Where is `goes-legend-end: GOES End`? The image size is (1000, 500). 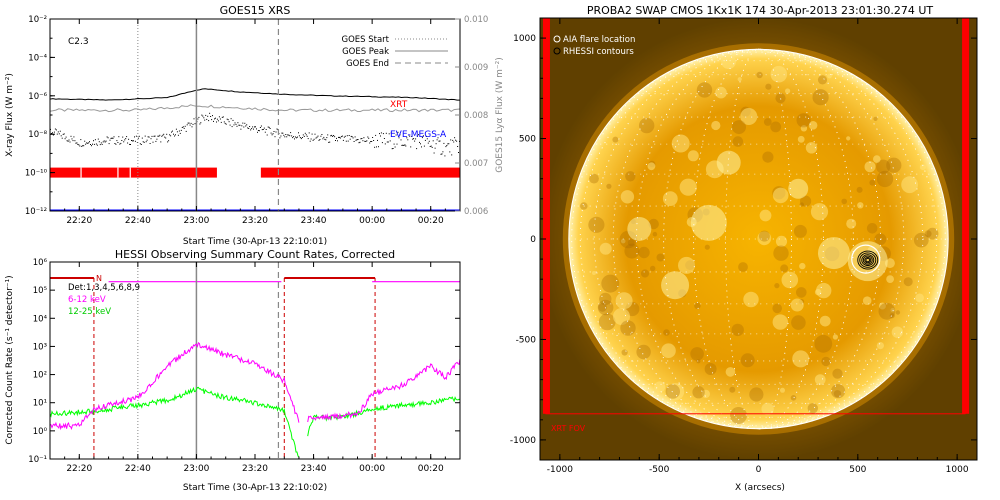
goes-legend-end: GOES End is located at coordinates (367, 64).